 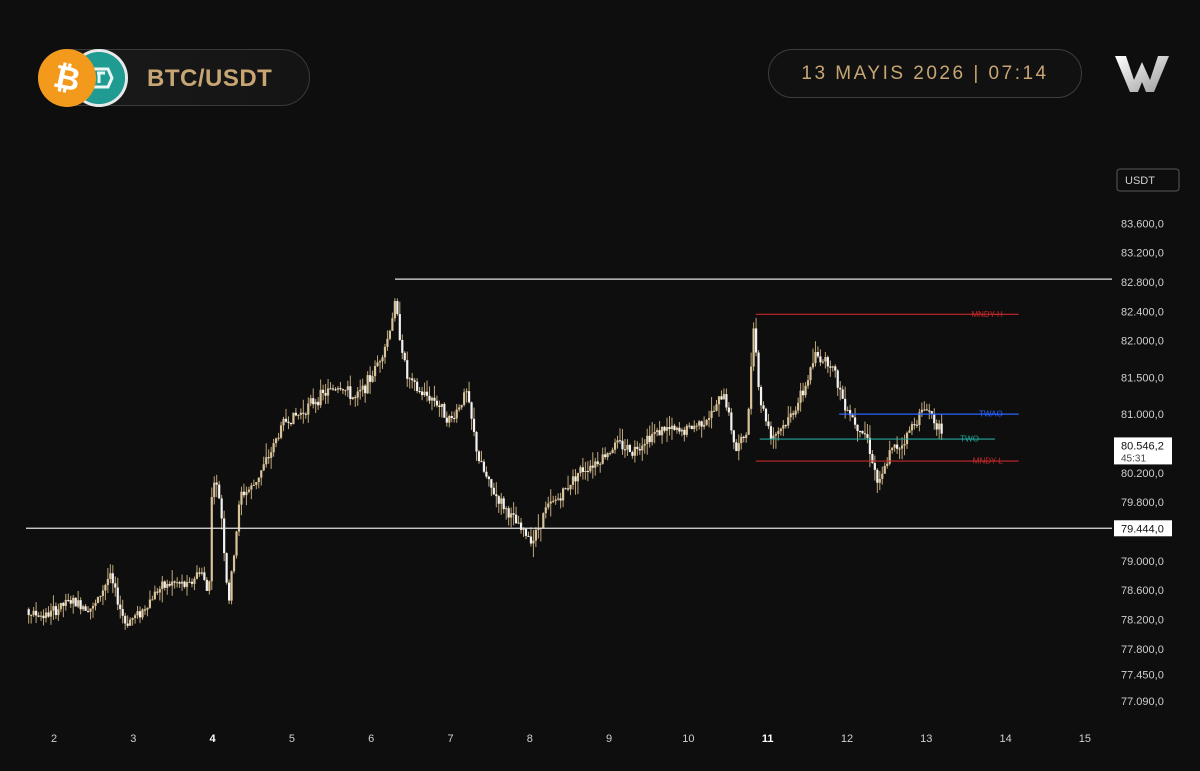 I want to click on level-label-mndy-l: MNDY-L, so click(x=988, y=461).